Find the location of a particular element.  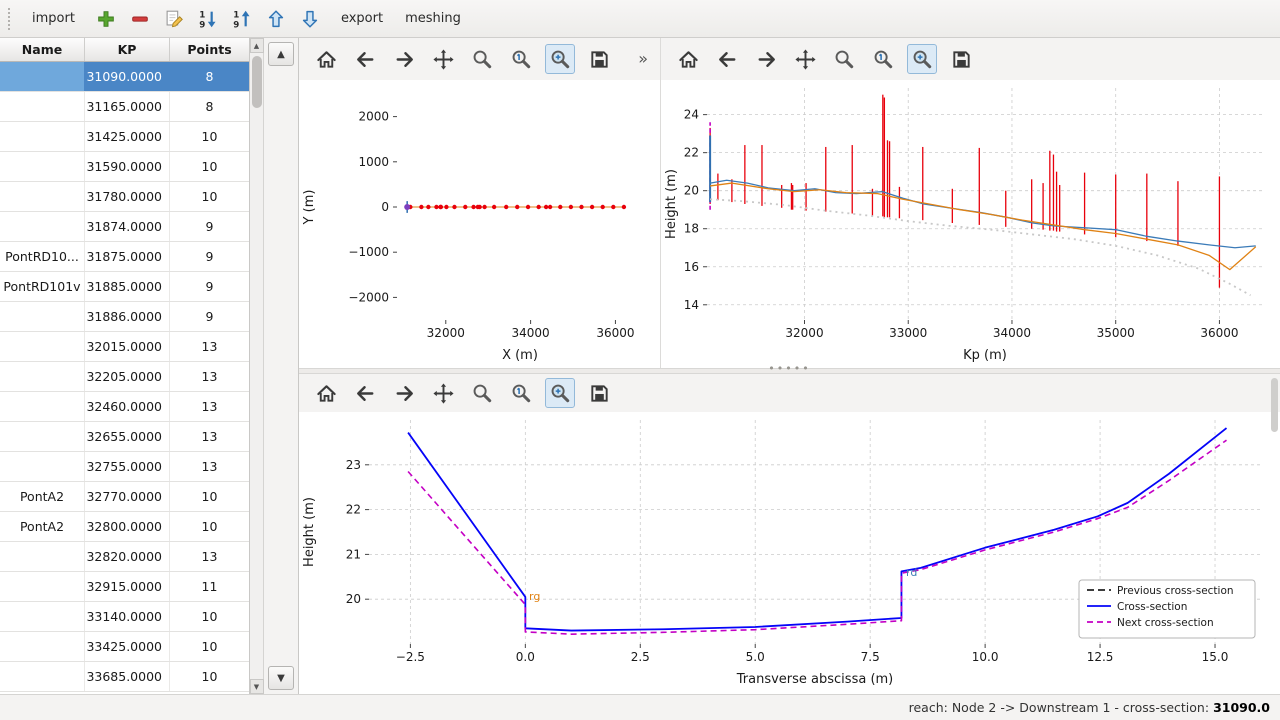

table-row: 32015.0000 13 is located at coordinates (124, 347).